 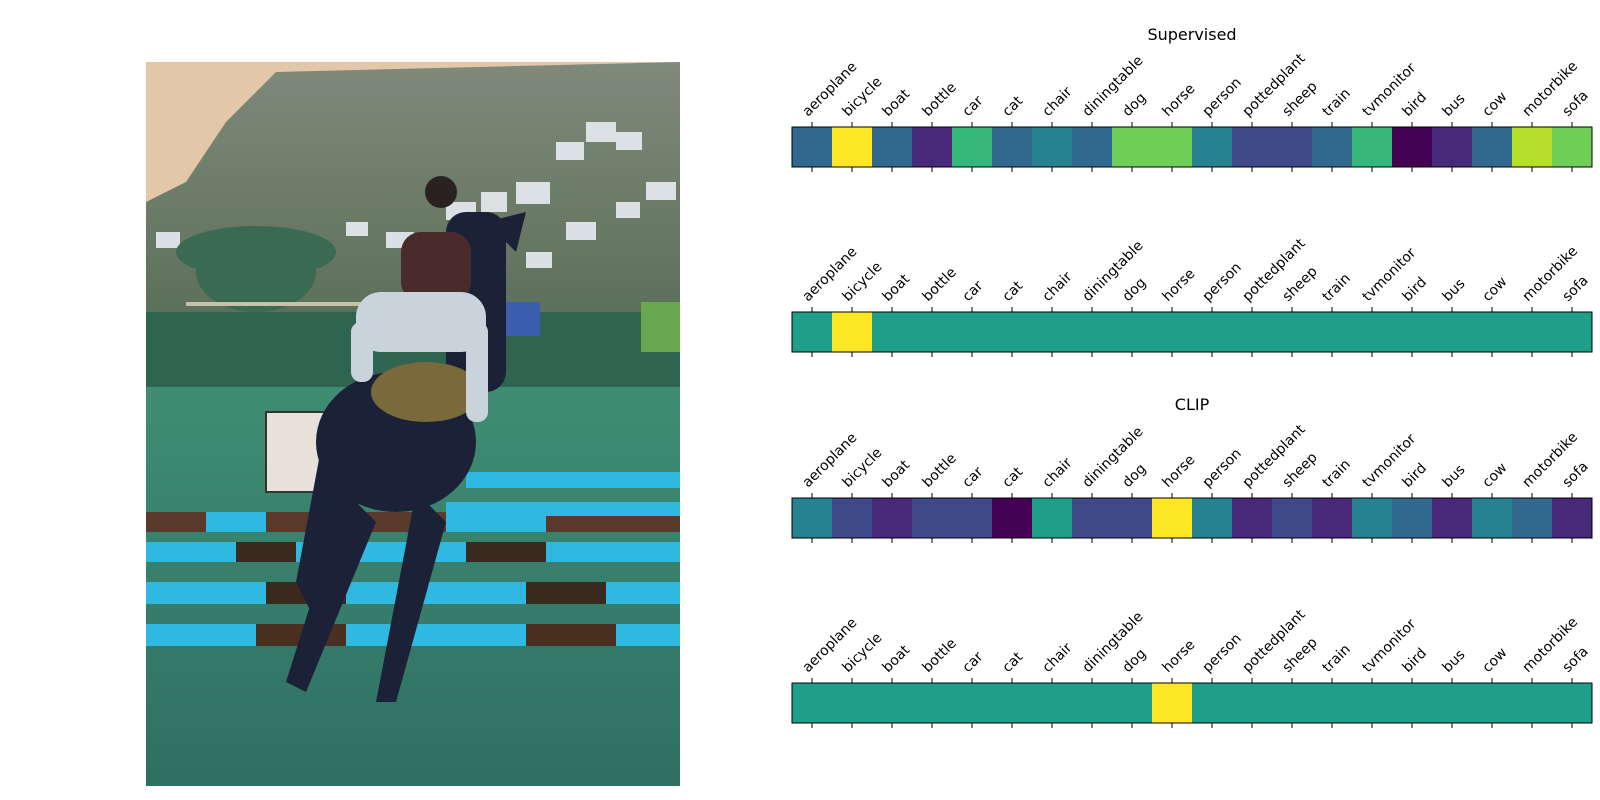 What do you see at coordinates (1191, 34) in the screenshot?
I see `panel-title: Supervised` at bounding box center [1191, 34].